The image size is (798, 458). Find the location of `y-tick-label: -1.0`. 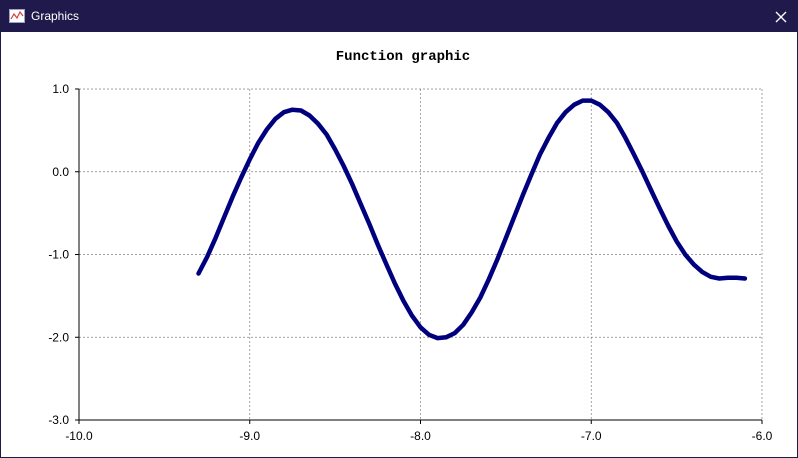

y-tick-label: -1.0 is located at coordinates (58, 255).